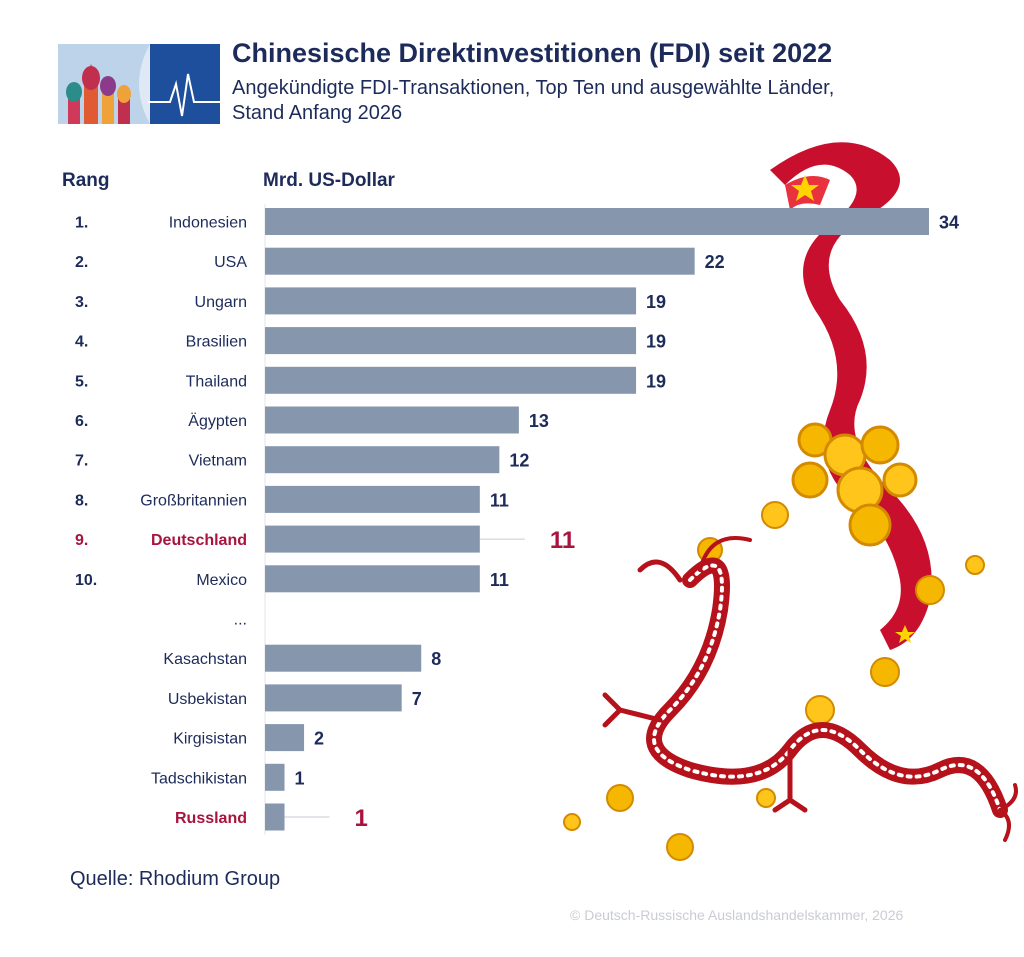 The width and height of the screenshot is (1024, 957). What do you see at coordinates (81, 381) in the screenshot?
I see `rank-label: 5.` at bounding box center [81, 381].